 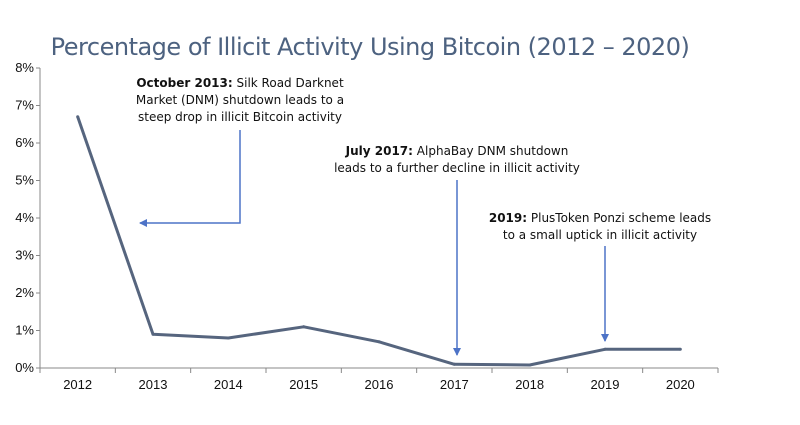 I want to click on x-tick-label: 2017, so click(x=454, y=384).